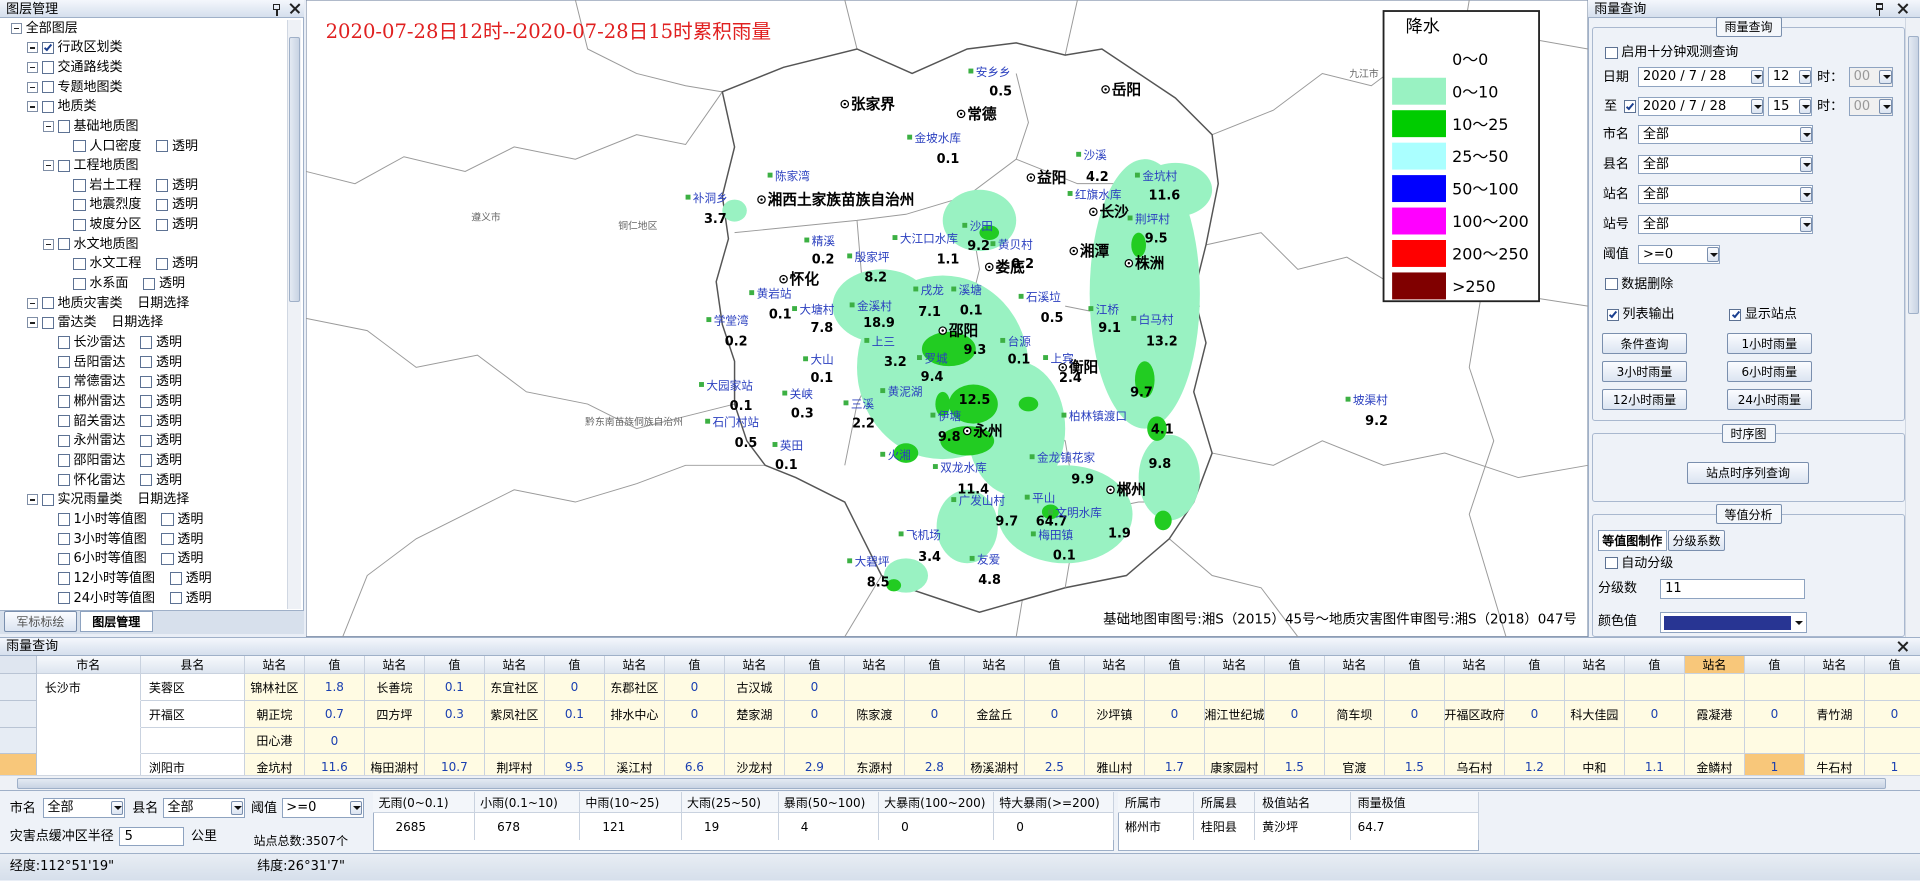 The image size is (1920, 881). What do you see at coordinates (106, 244) in the screenshot?
I see `tree-label: 水文地质图` at bounding box center [106, 244].